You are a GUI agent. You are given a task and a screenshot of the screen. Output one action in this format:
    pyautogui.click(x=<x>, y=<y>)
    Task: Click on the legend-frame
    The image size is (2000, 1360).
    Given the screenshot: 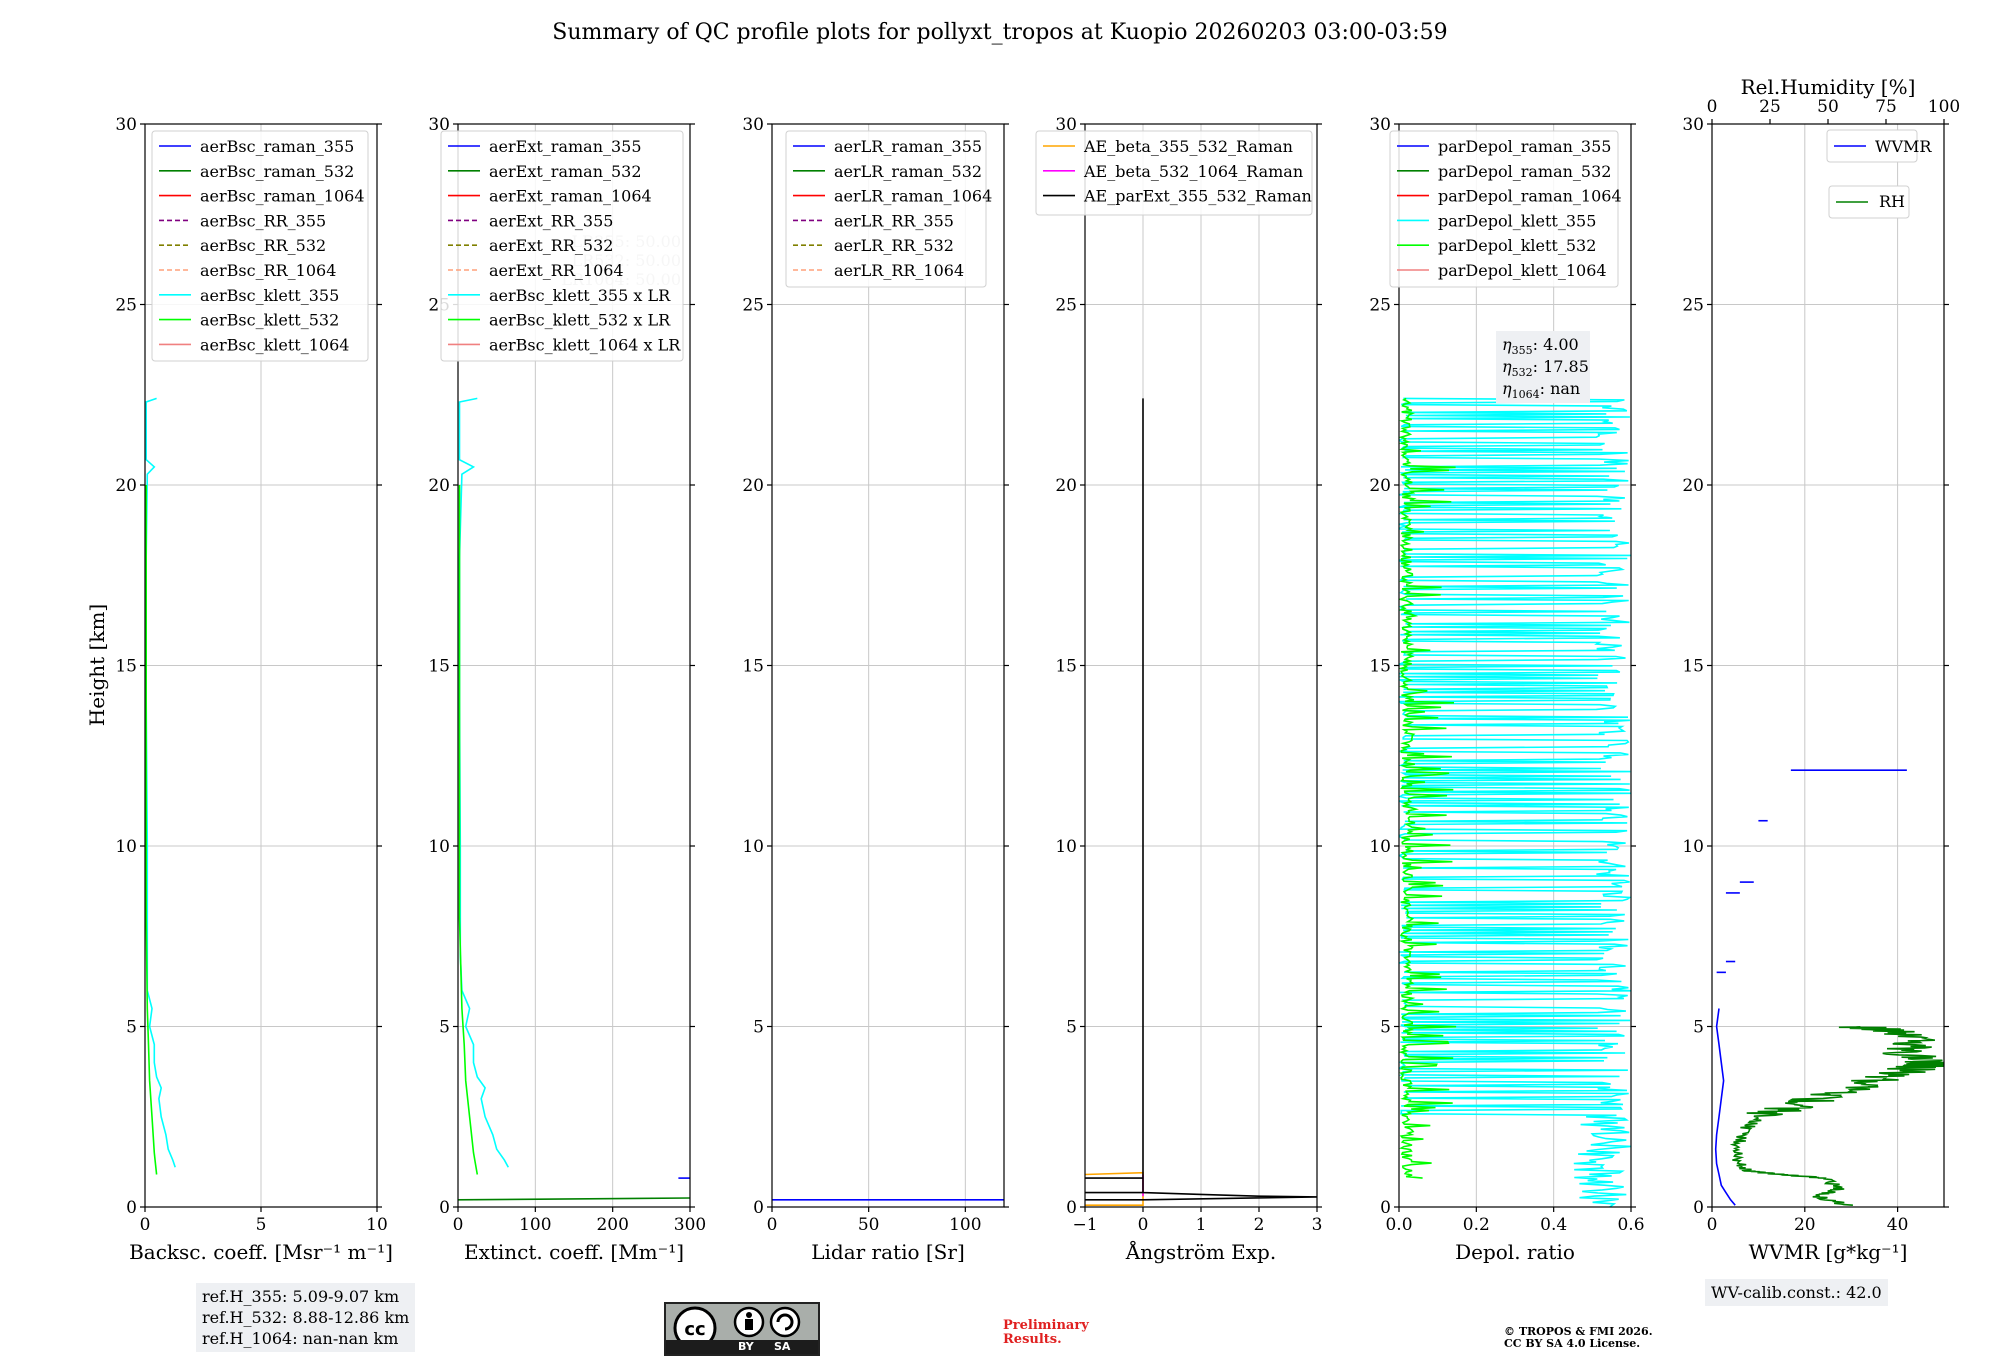 What is the action you would take?
    pyautogui.click(x=886, y=209)
    